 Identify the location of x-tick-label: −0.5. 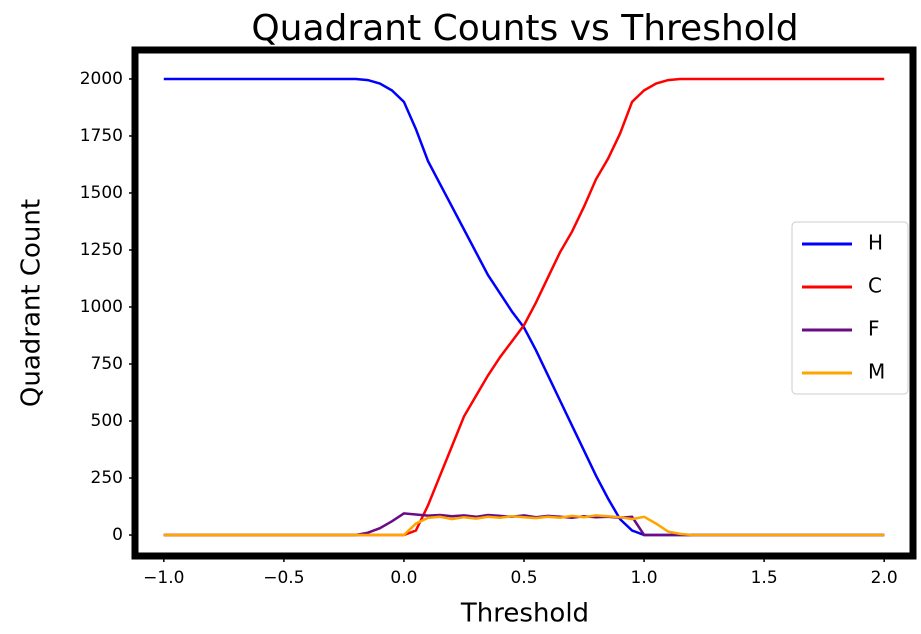
(283, 578).